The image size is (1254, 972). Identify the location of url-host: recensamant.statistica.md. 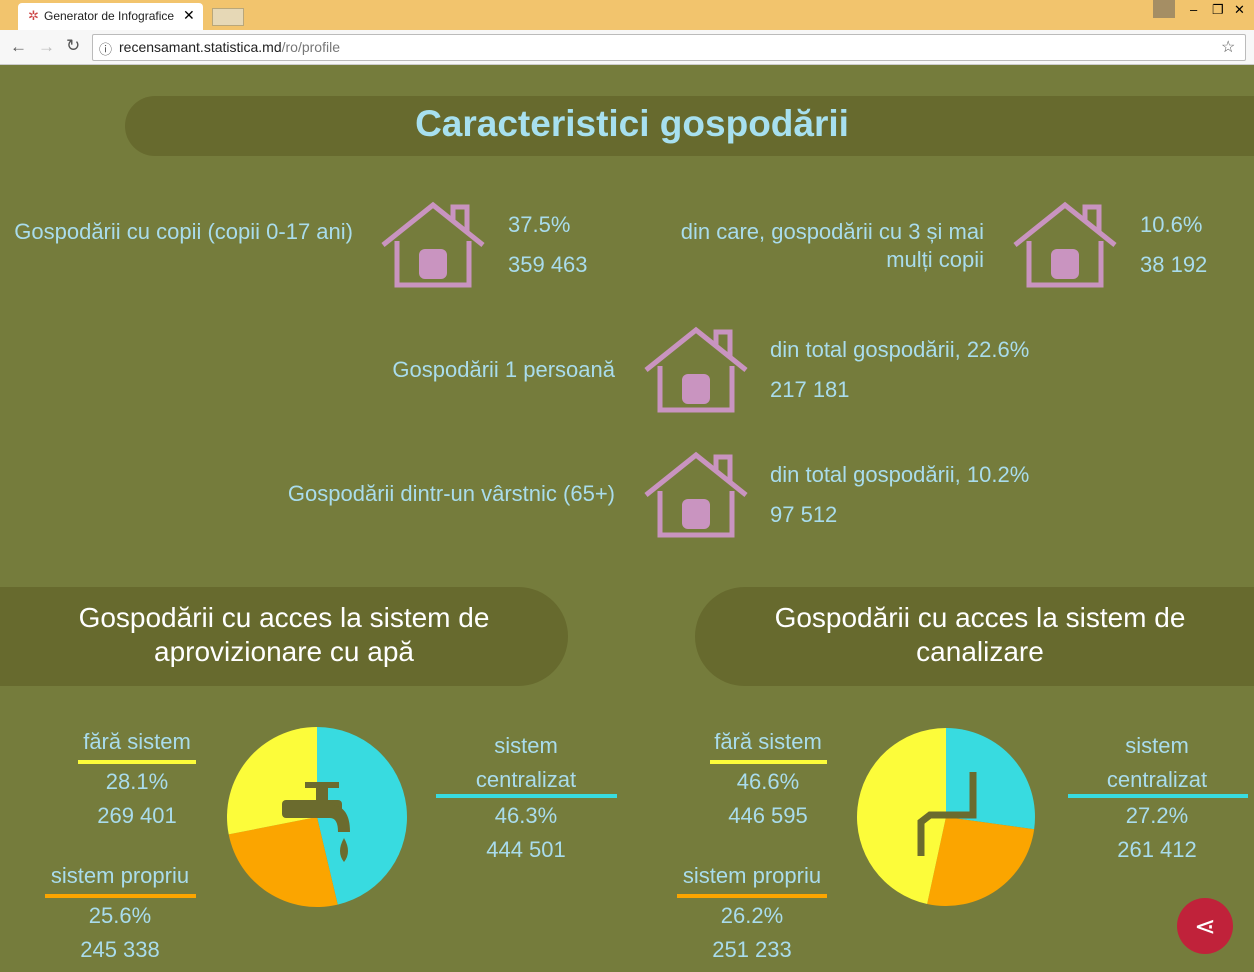
(200, 47).